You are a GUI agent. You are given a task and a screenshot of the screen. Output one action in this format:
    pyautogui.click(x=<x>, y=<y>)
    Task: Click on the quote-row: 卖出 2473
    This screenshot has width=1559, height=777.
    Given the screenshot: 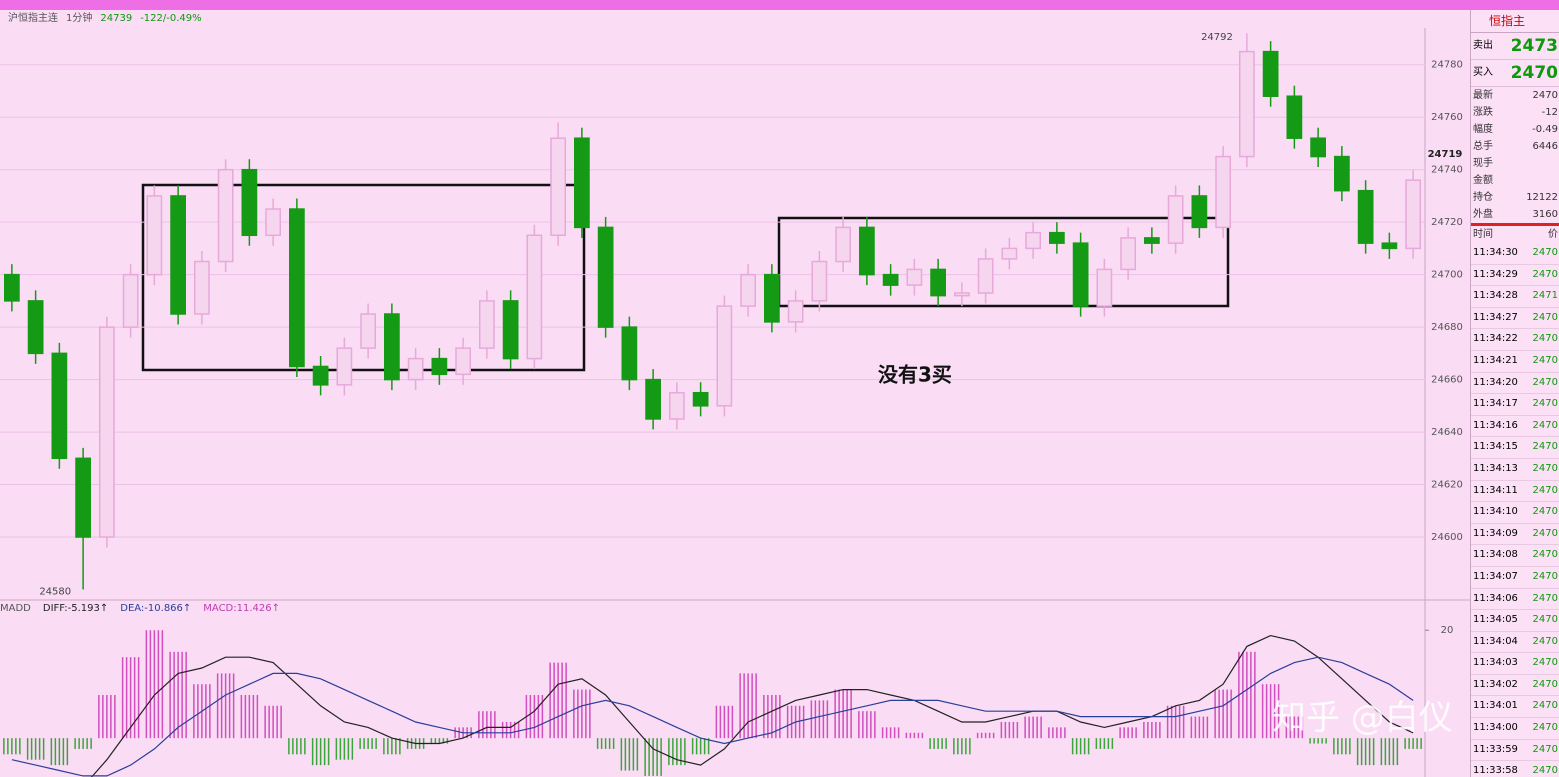 What is the action you would take?
    pyautogui.click(x=1515, y=46)
    